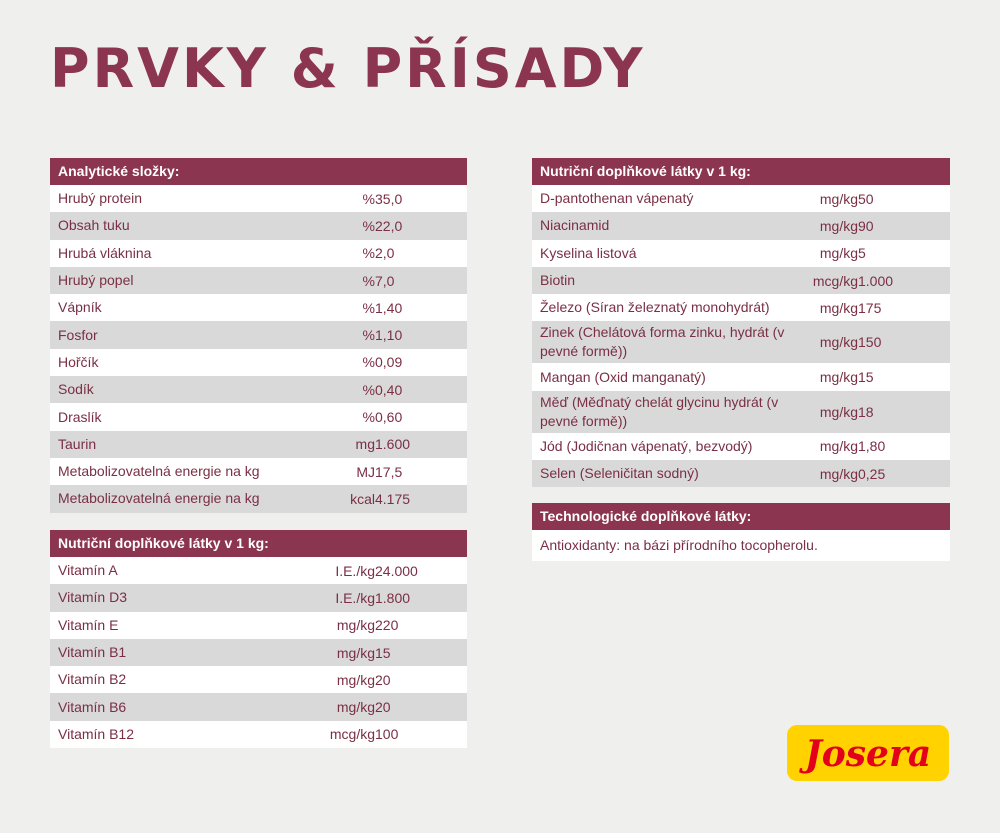  Describe the element at coordinates (870, 307) in the screenshot. I see `nutrient-value: 175` at that location.